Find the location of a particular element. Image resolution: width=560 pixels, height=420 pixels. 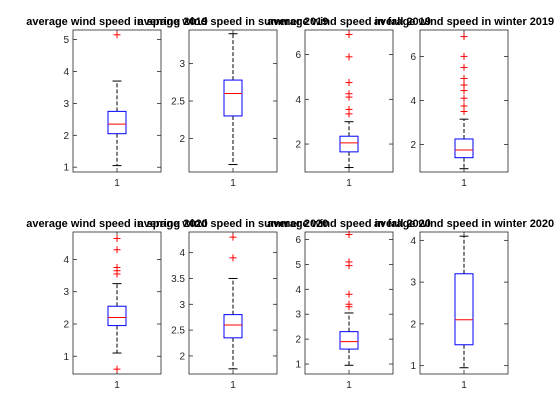

y-tick-label: 3.5 is located at coordinates (178, 279).